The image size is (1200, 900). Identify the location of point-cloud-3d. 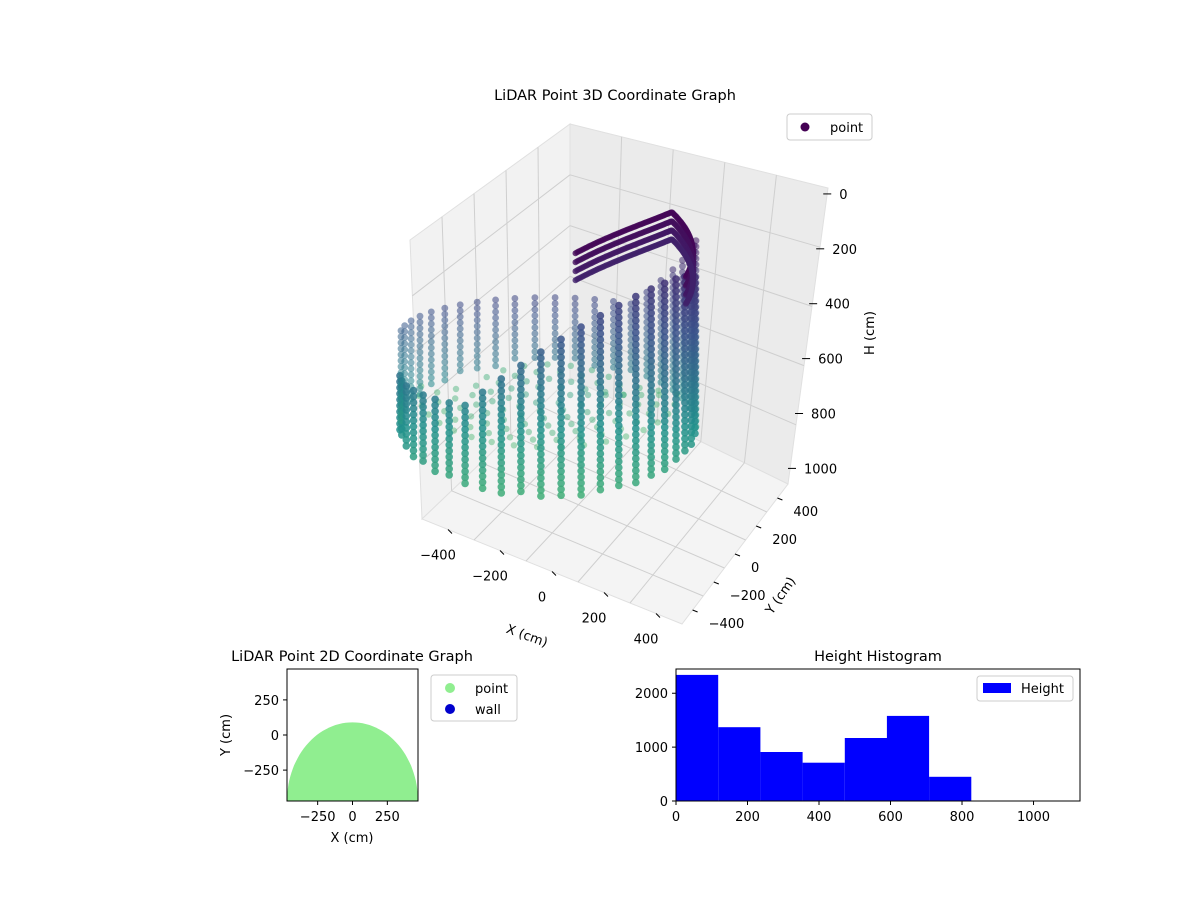
(548, 354).